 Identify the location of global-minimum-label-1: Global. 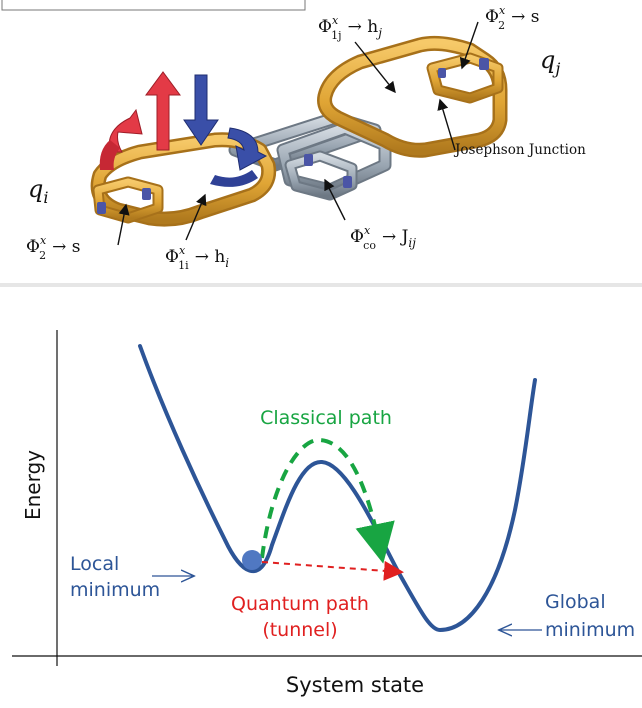
(575, 602).